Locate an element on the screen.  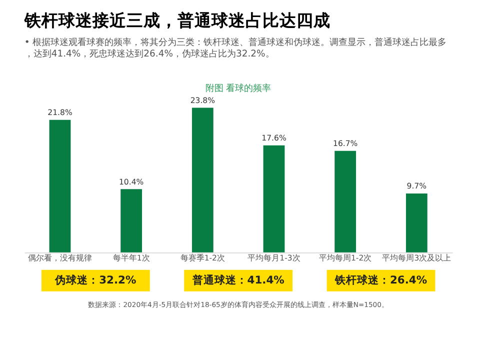
text: 普通球迷：41.4% is located at coordinates (238, 280).